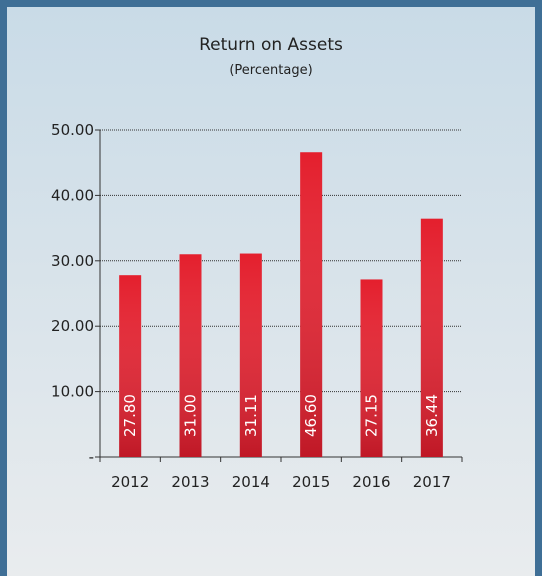 The image size is (542, 576). What do you see at coordinates (130, 482) in the screenshot?
I see `x-tick-label: 2012` at bounding box center [130, 482].